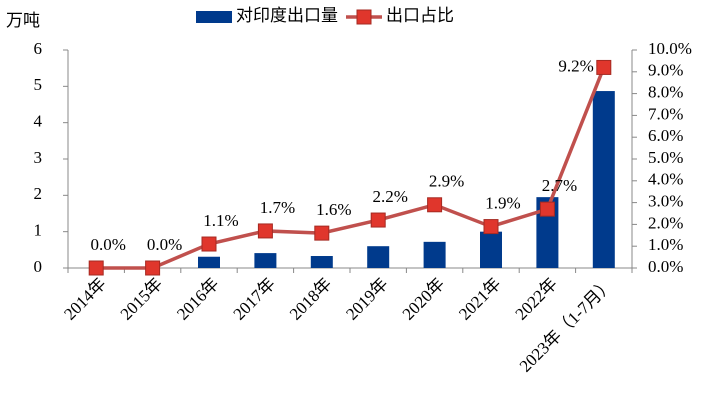 Image resolution: width=706 pixels, height=413 pixels. Describe the element at coordinates (38, 48) in the screenshot. I see `y-tick-label: 6` at that location.